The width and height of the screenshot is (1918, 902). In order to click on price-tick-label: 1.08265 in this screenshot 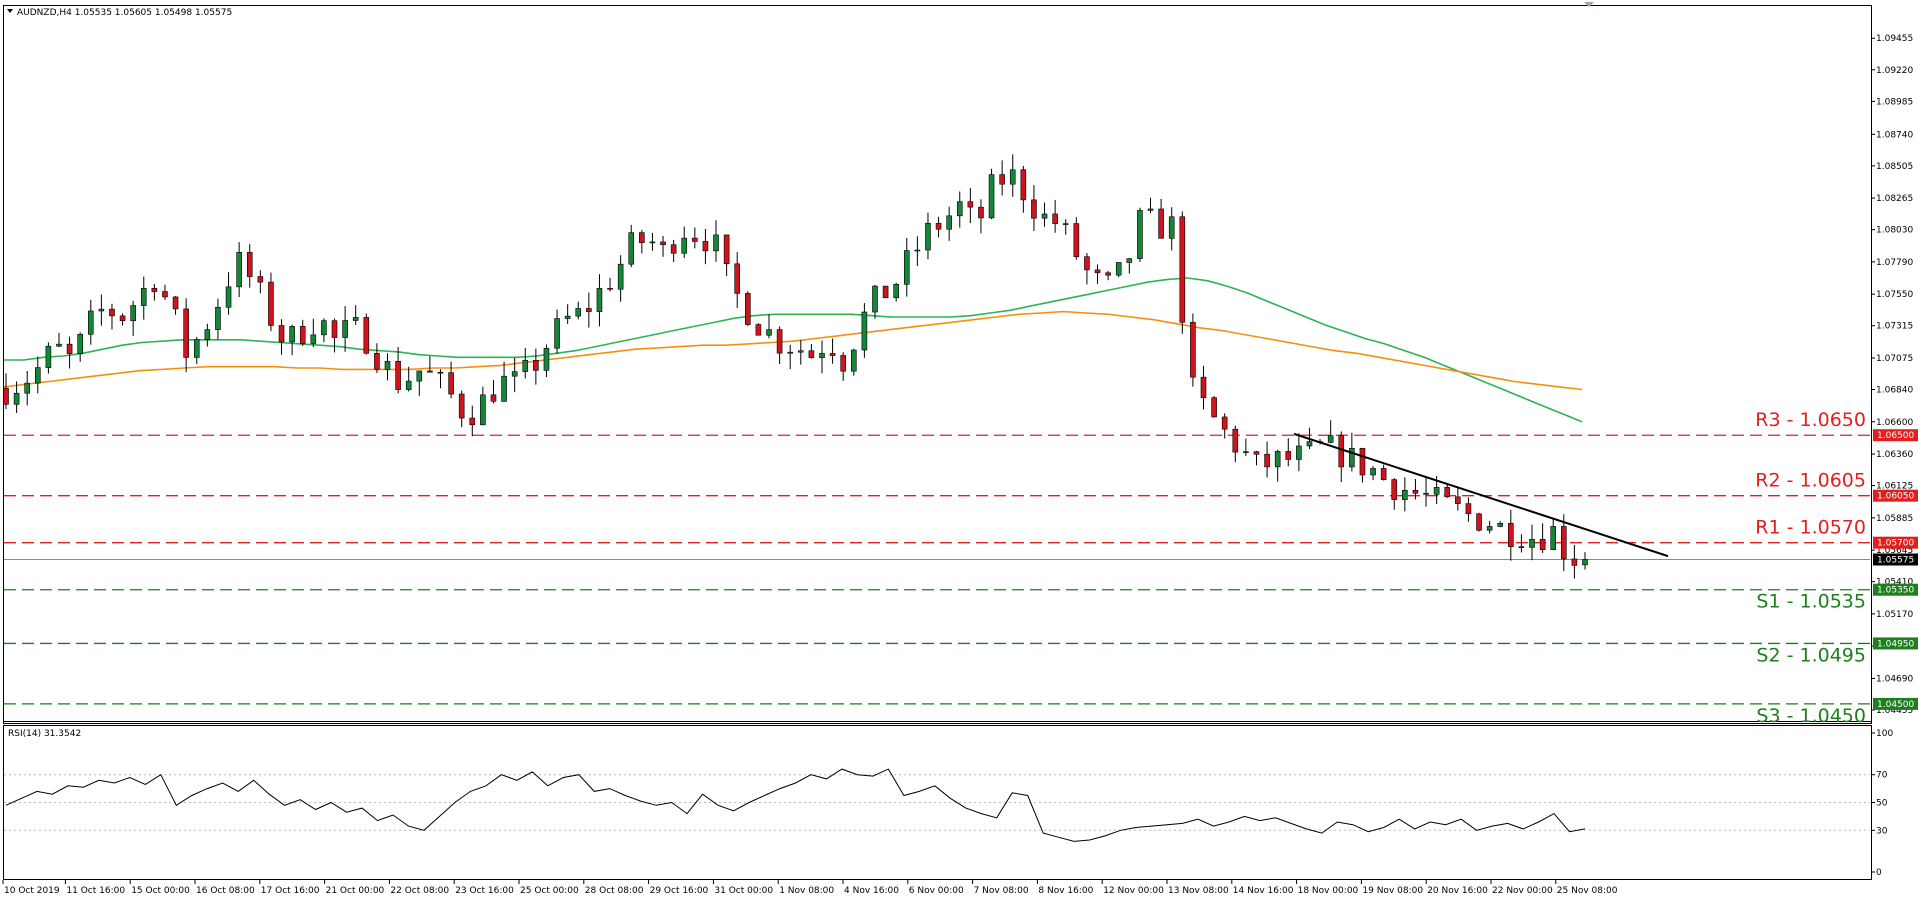, I will do `click(1894, 199)`.